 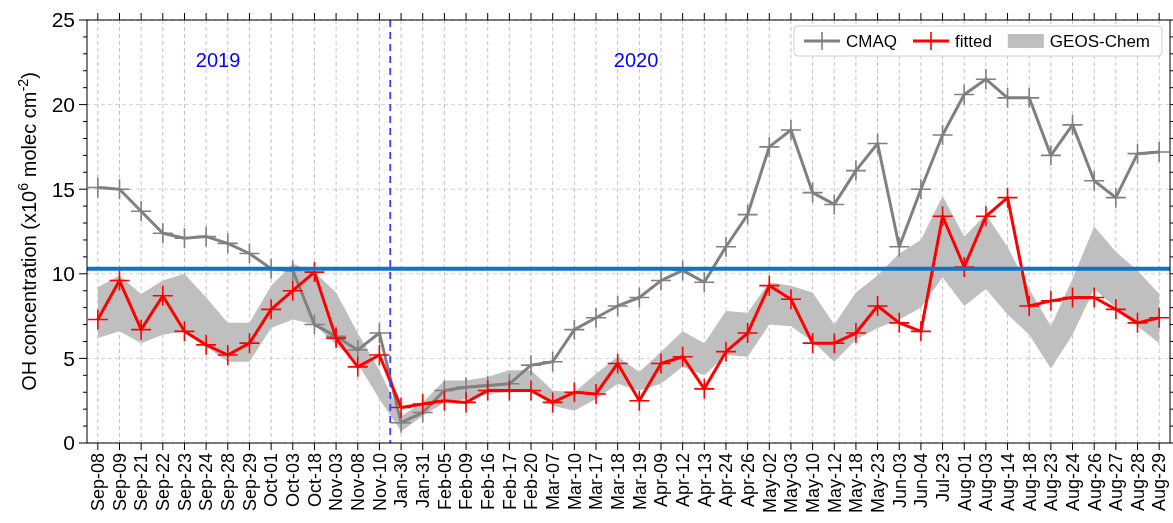 I want to click on x-tick-label: Feb-09, so click(x=466, y=482).